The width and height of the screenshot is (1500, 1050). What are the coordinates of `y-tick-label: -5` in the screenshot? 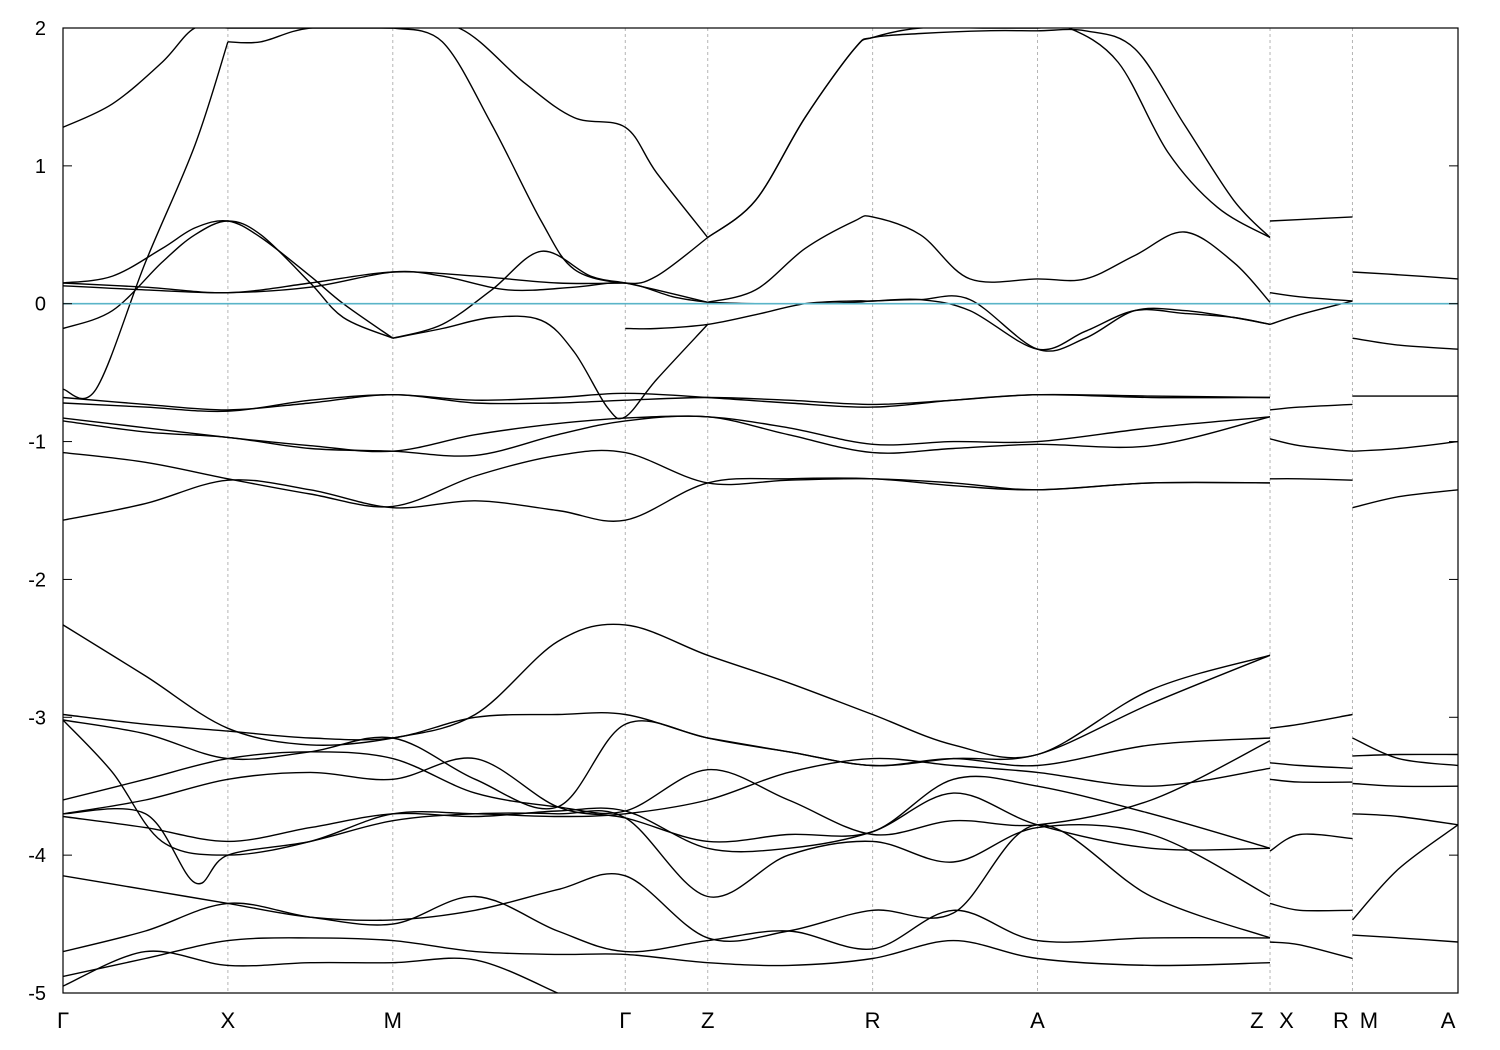 It's located at (37, 994).